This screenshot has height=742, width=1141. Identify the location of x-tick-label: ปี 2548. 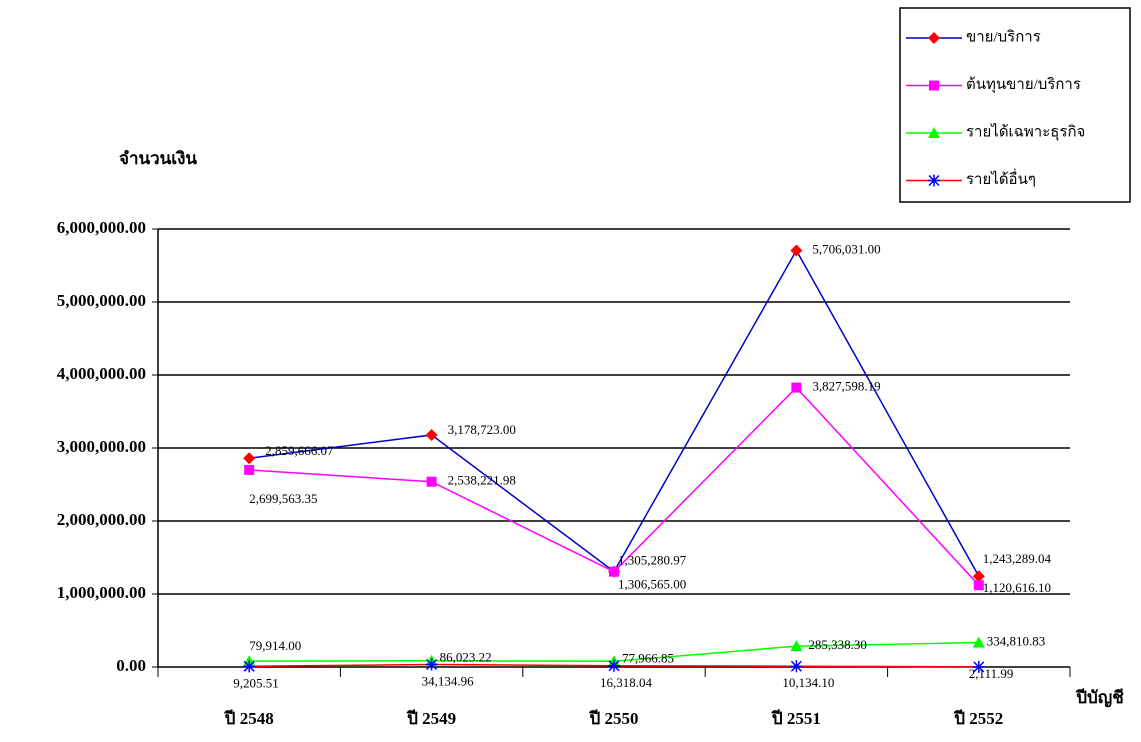
(249, 718).